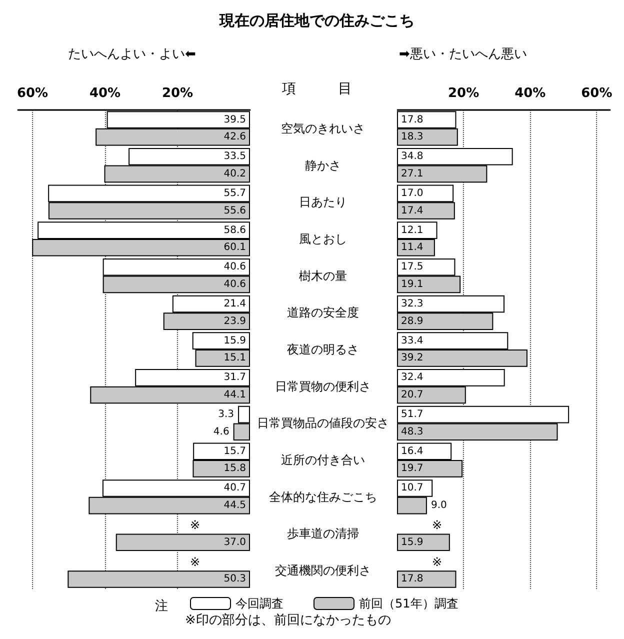 This screenshot has width=624, height=639. I want to click on y-tick-label: 静かさ, so click(323, 165).